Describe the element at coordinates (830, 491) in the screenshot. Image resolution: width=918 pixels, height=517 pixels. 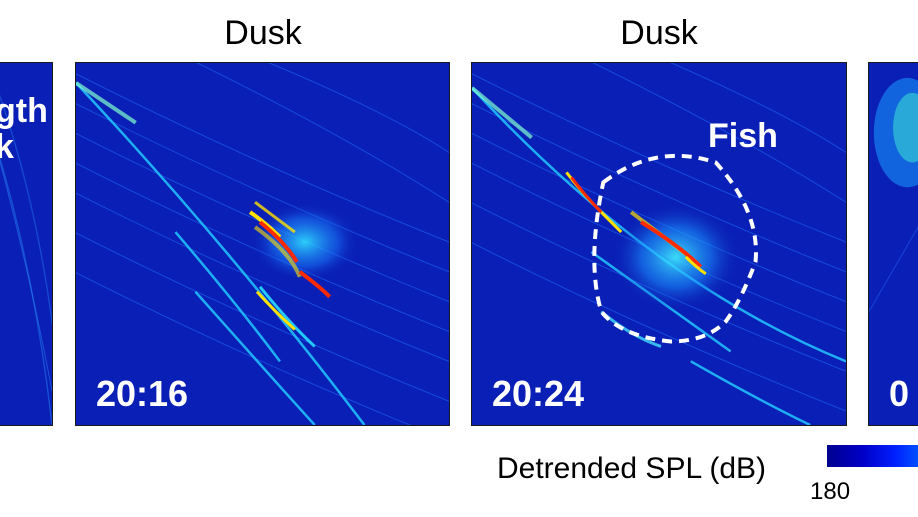
I see `colorbar-tick-min: 180` at that location.